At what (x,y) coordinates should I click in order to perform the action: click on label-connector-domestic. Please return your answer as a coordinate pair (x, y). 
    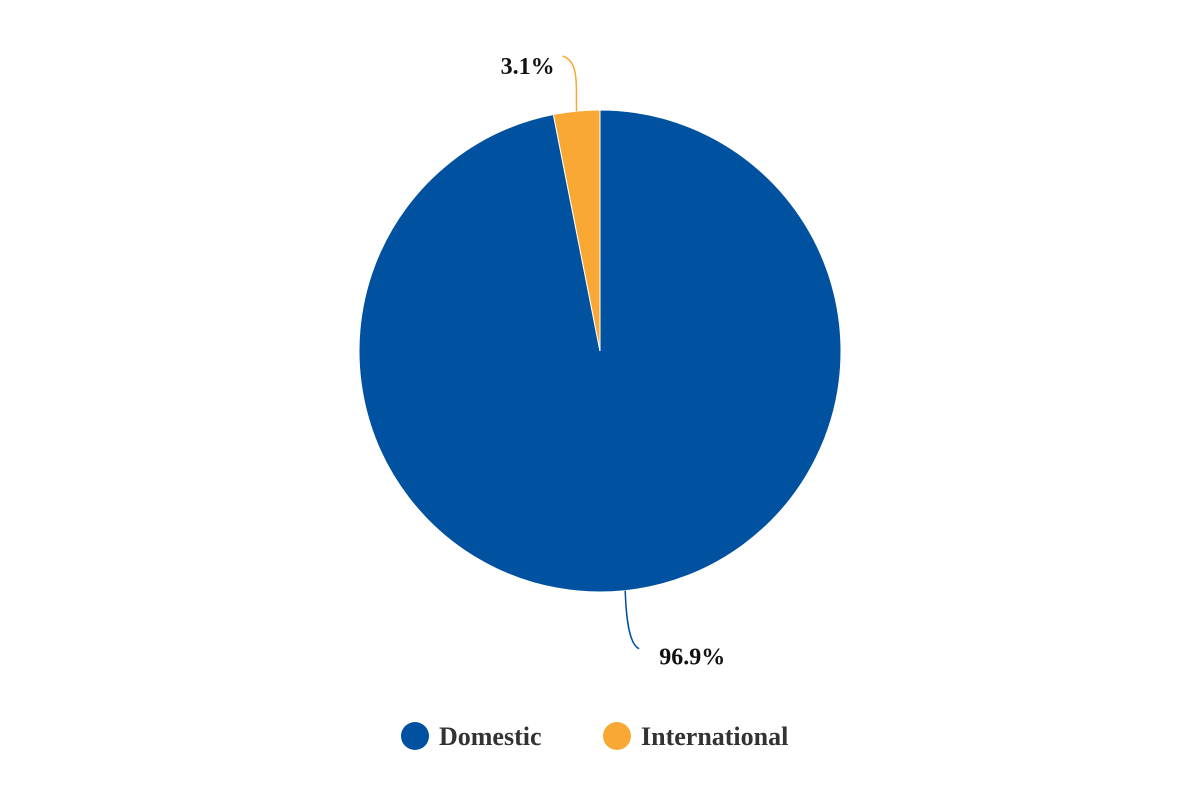
    Looking at the image, I should click on (632, 620).